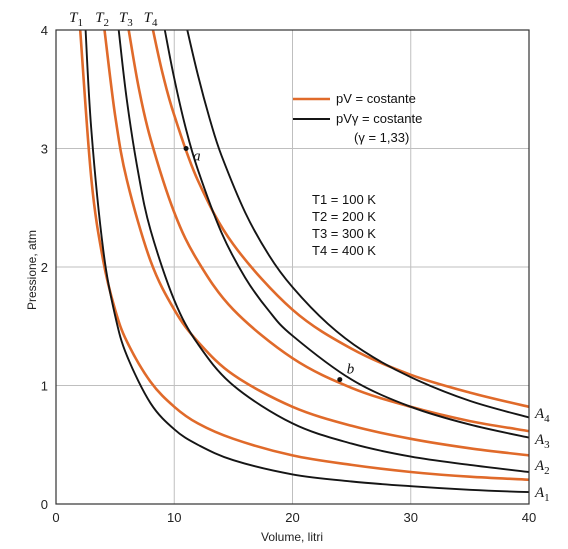 The height and width of the screenshot is (549, 568). I want to click on y-tick-label-3: 3, so click(44, 149).